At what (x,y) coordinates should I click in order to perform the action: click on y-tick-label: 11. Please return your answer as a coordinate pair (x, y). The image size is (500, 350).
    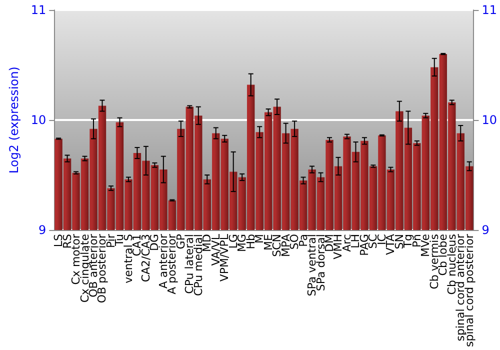
    Looking at the image, I should click on (38, 10).